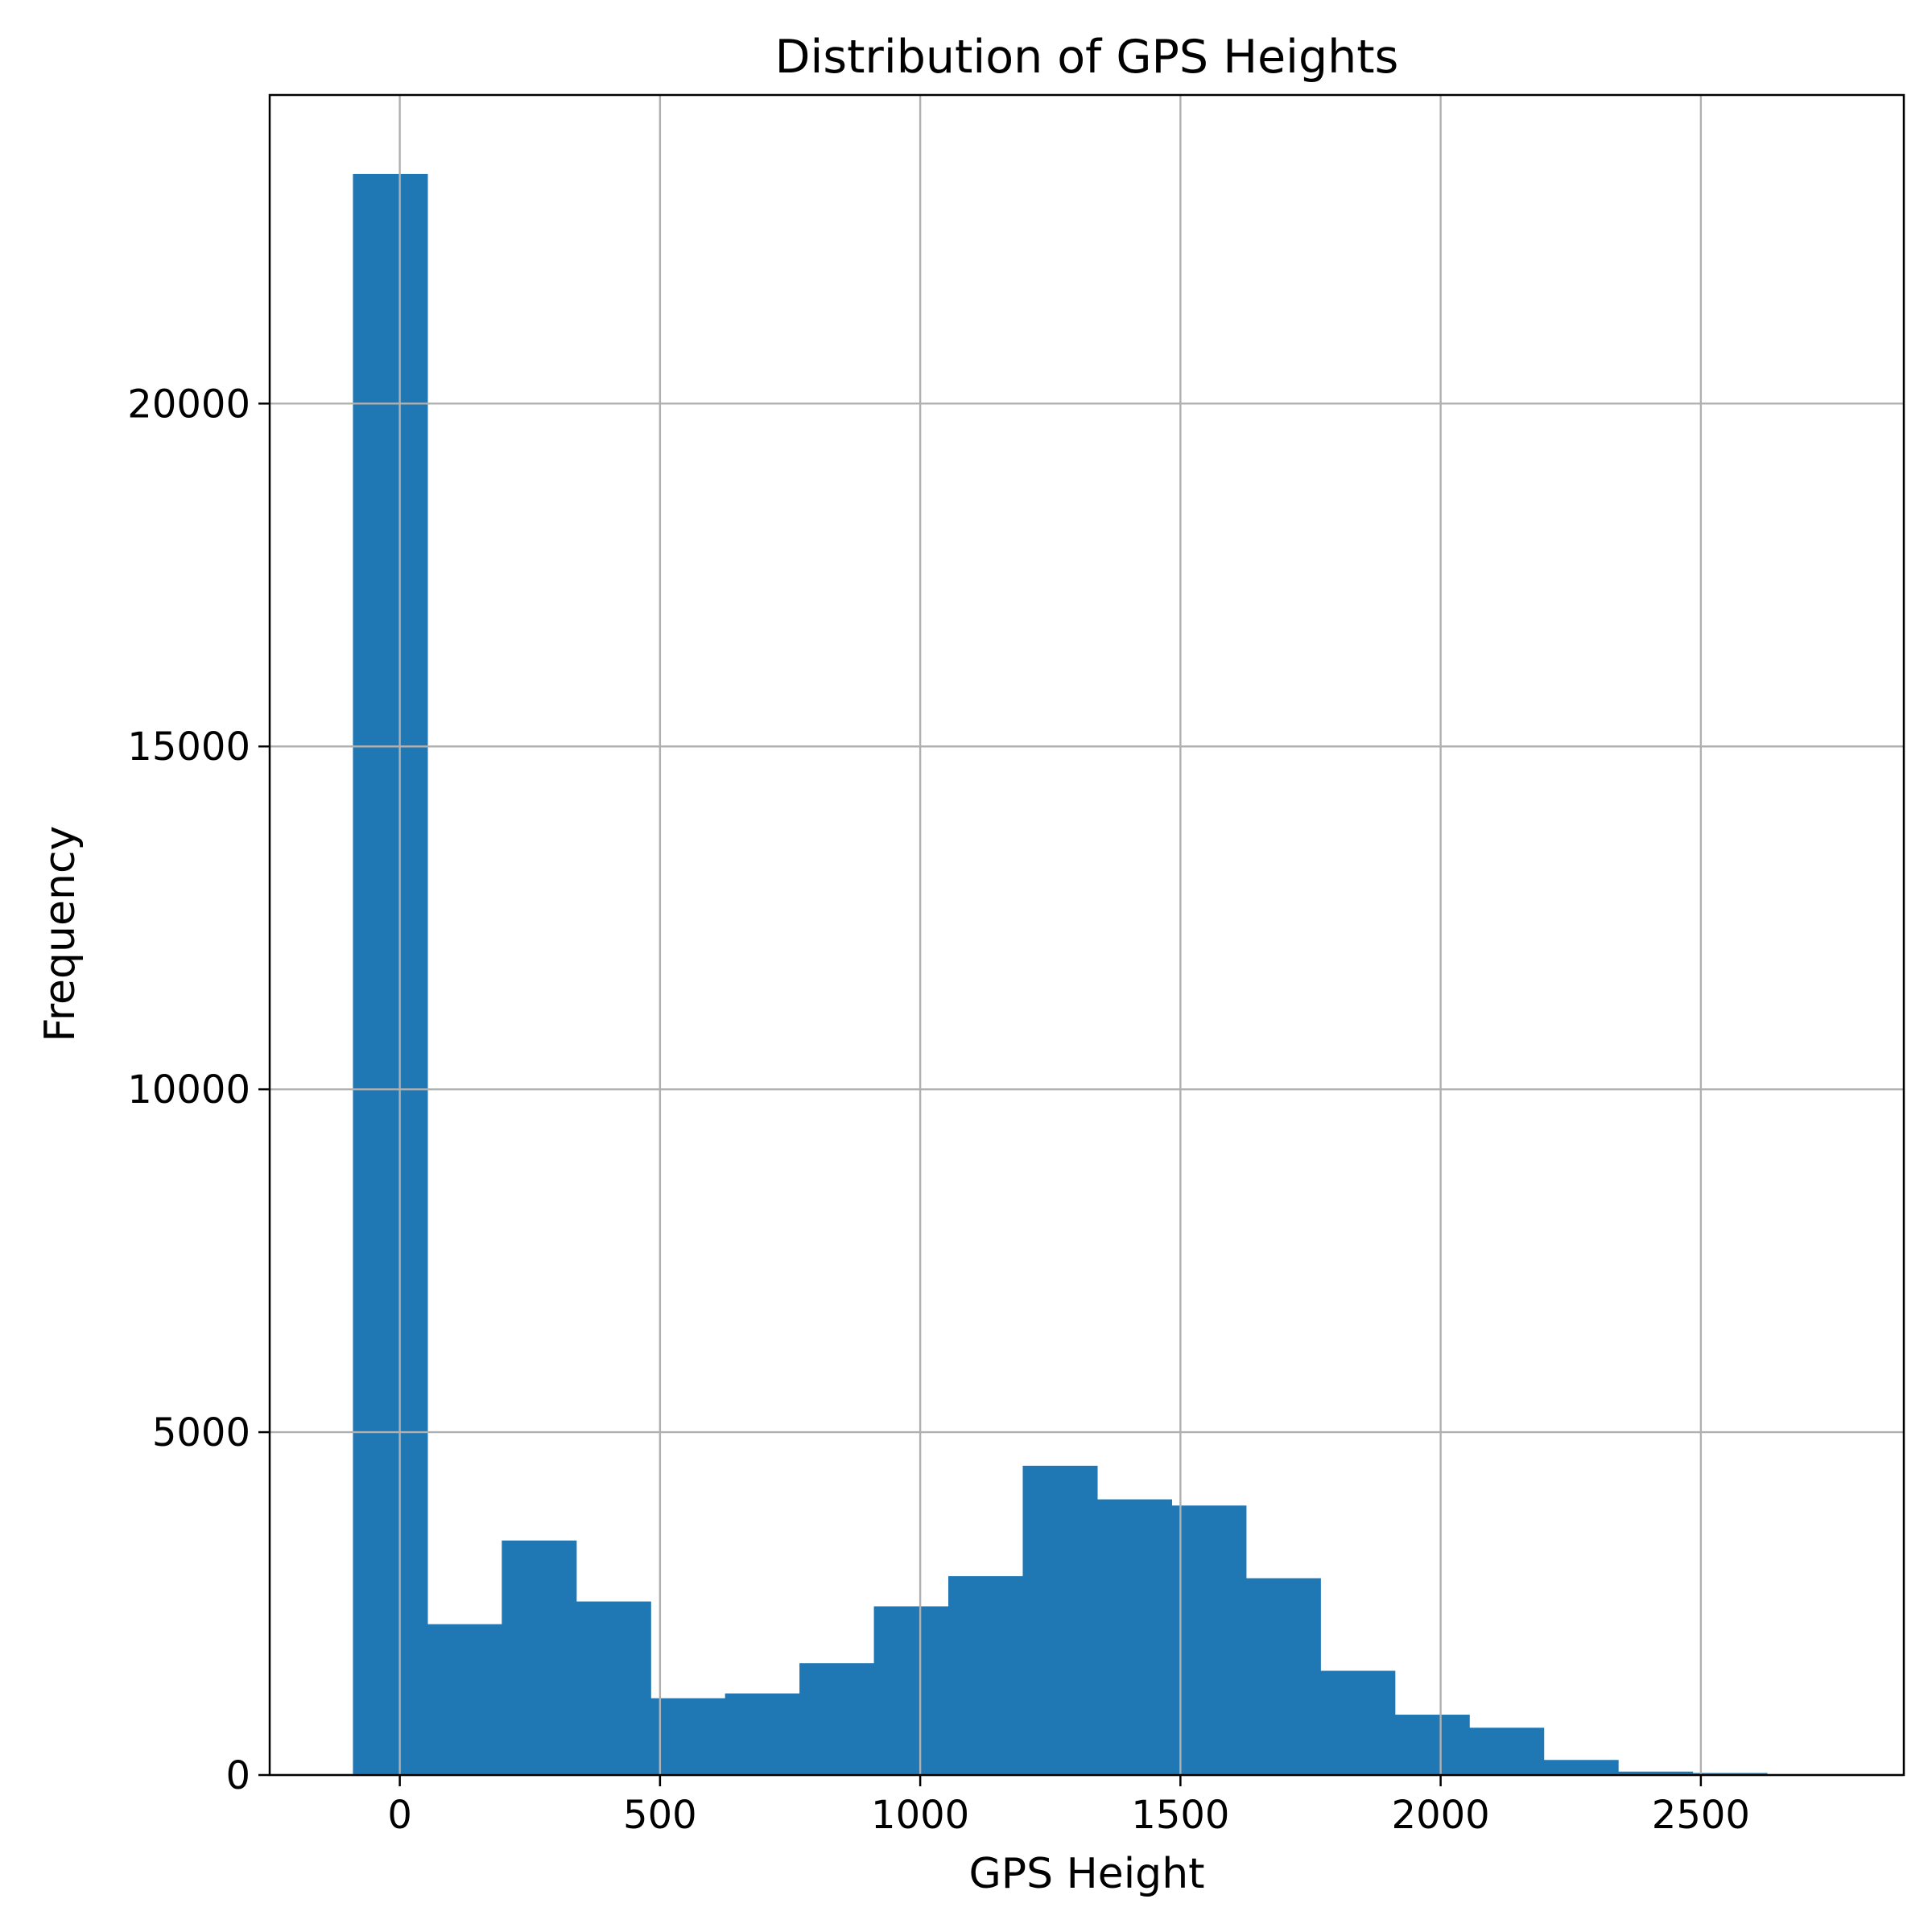  Describe the element at coordinates (188, 747) in the screenshot. I see `y-tick-label: 15000` at that location.